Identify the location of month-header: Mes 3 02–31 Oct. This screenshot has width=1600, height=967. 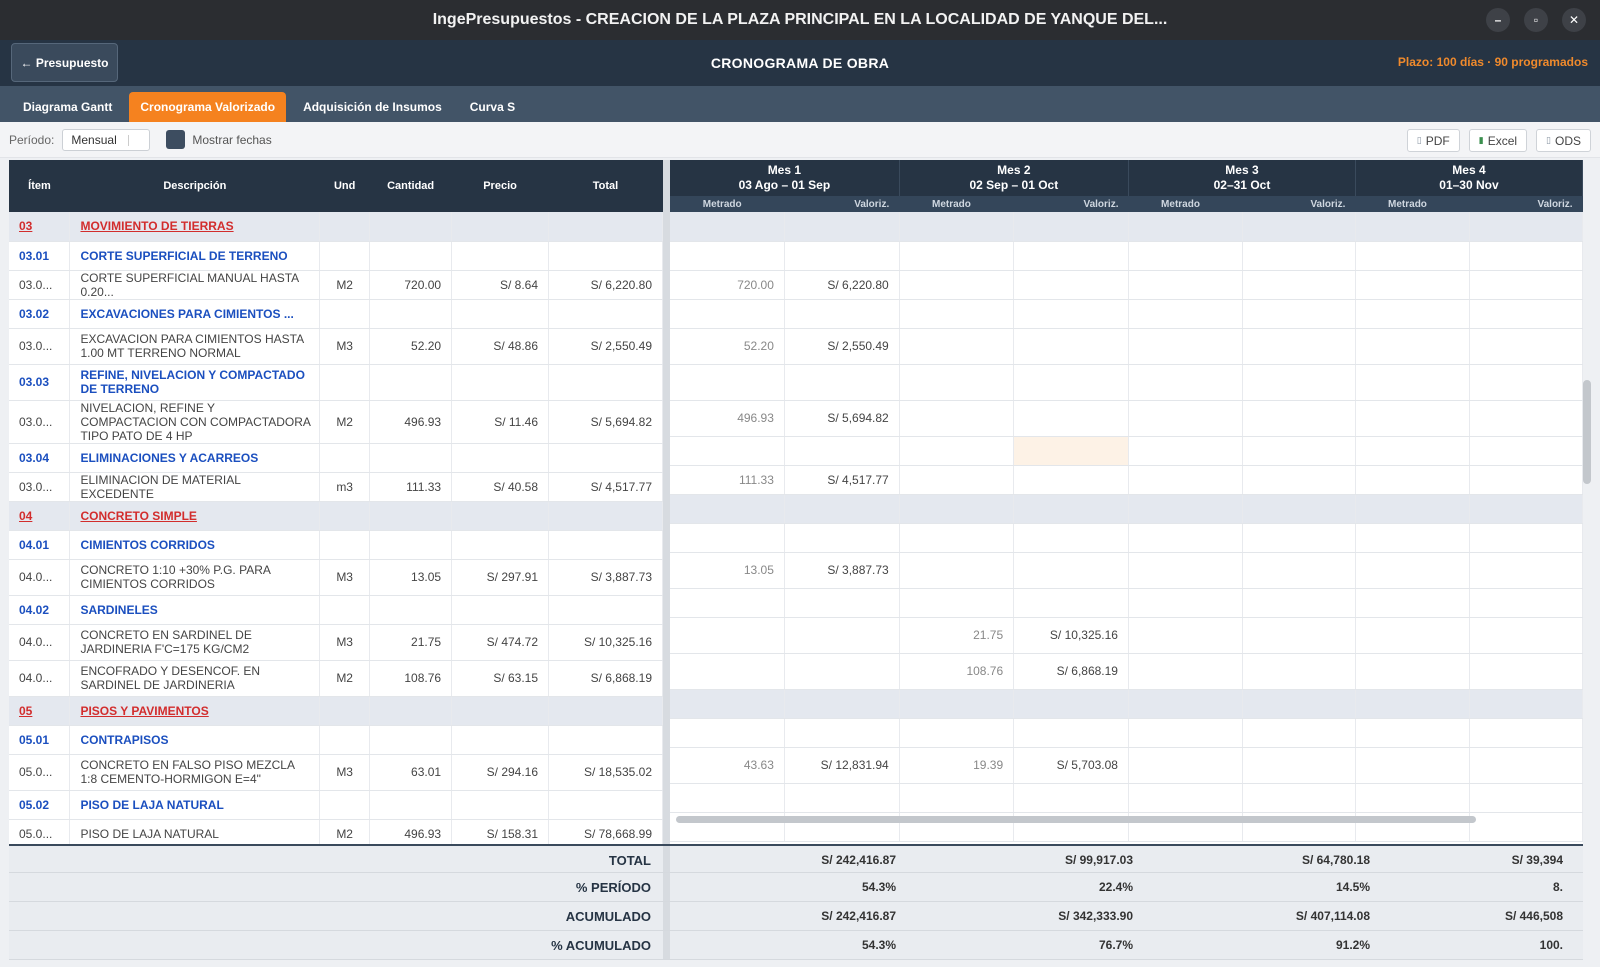
(1242, 178).